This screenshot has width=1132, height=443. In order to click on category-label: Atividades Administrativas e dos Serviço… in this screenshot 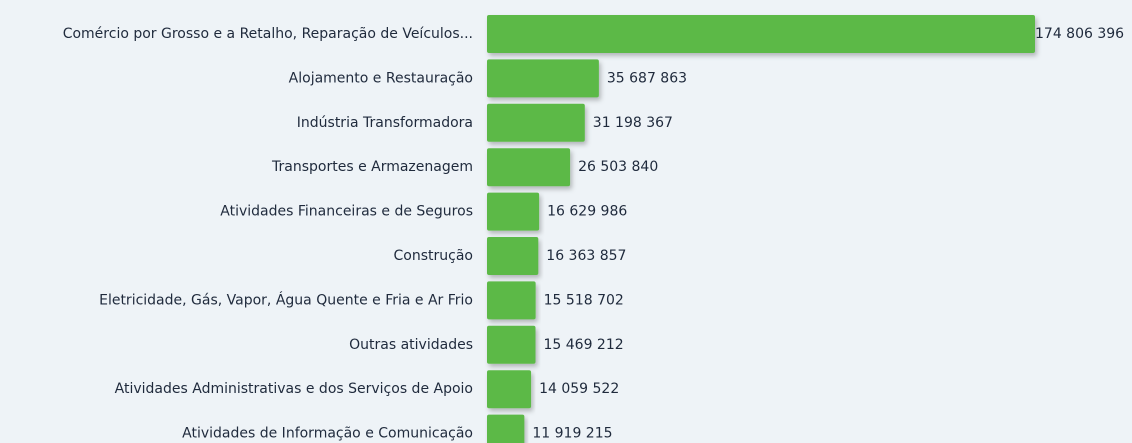, I will do `click(294, 389)`.